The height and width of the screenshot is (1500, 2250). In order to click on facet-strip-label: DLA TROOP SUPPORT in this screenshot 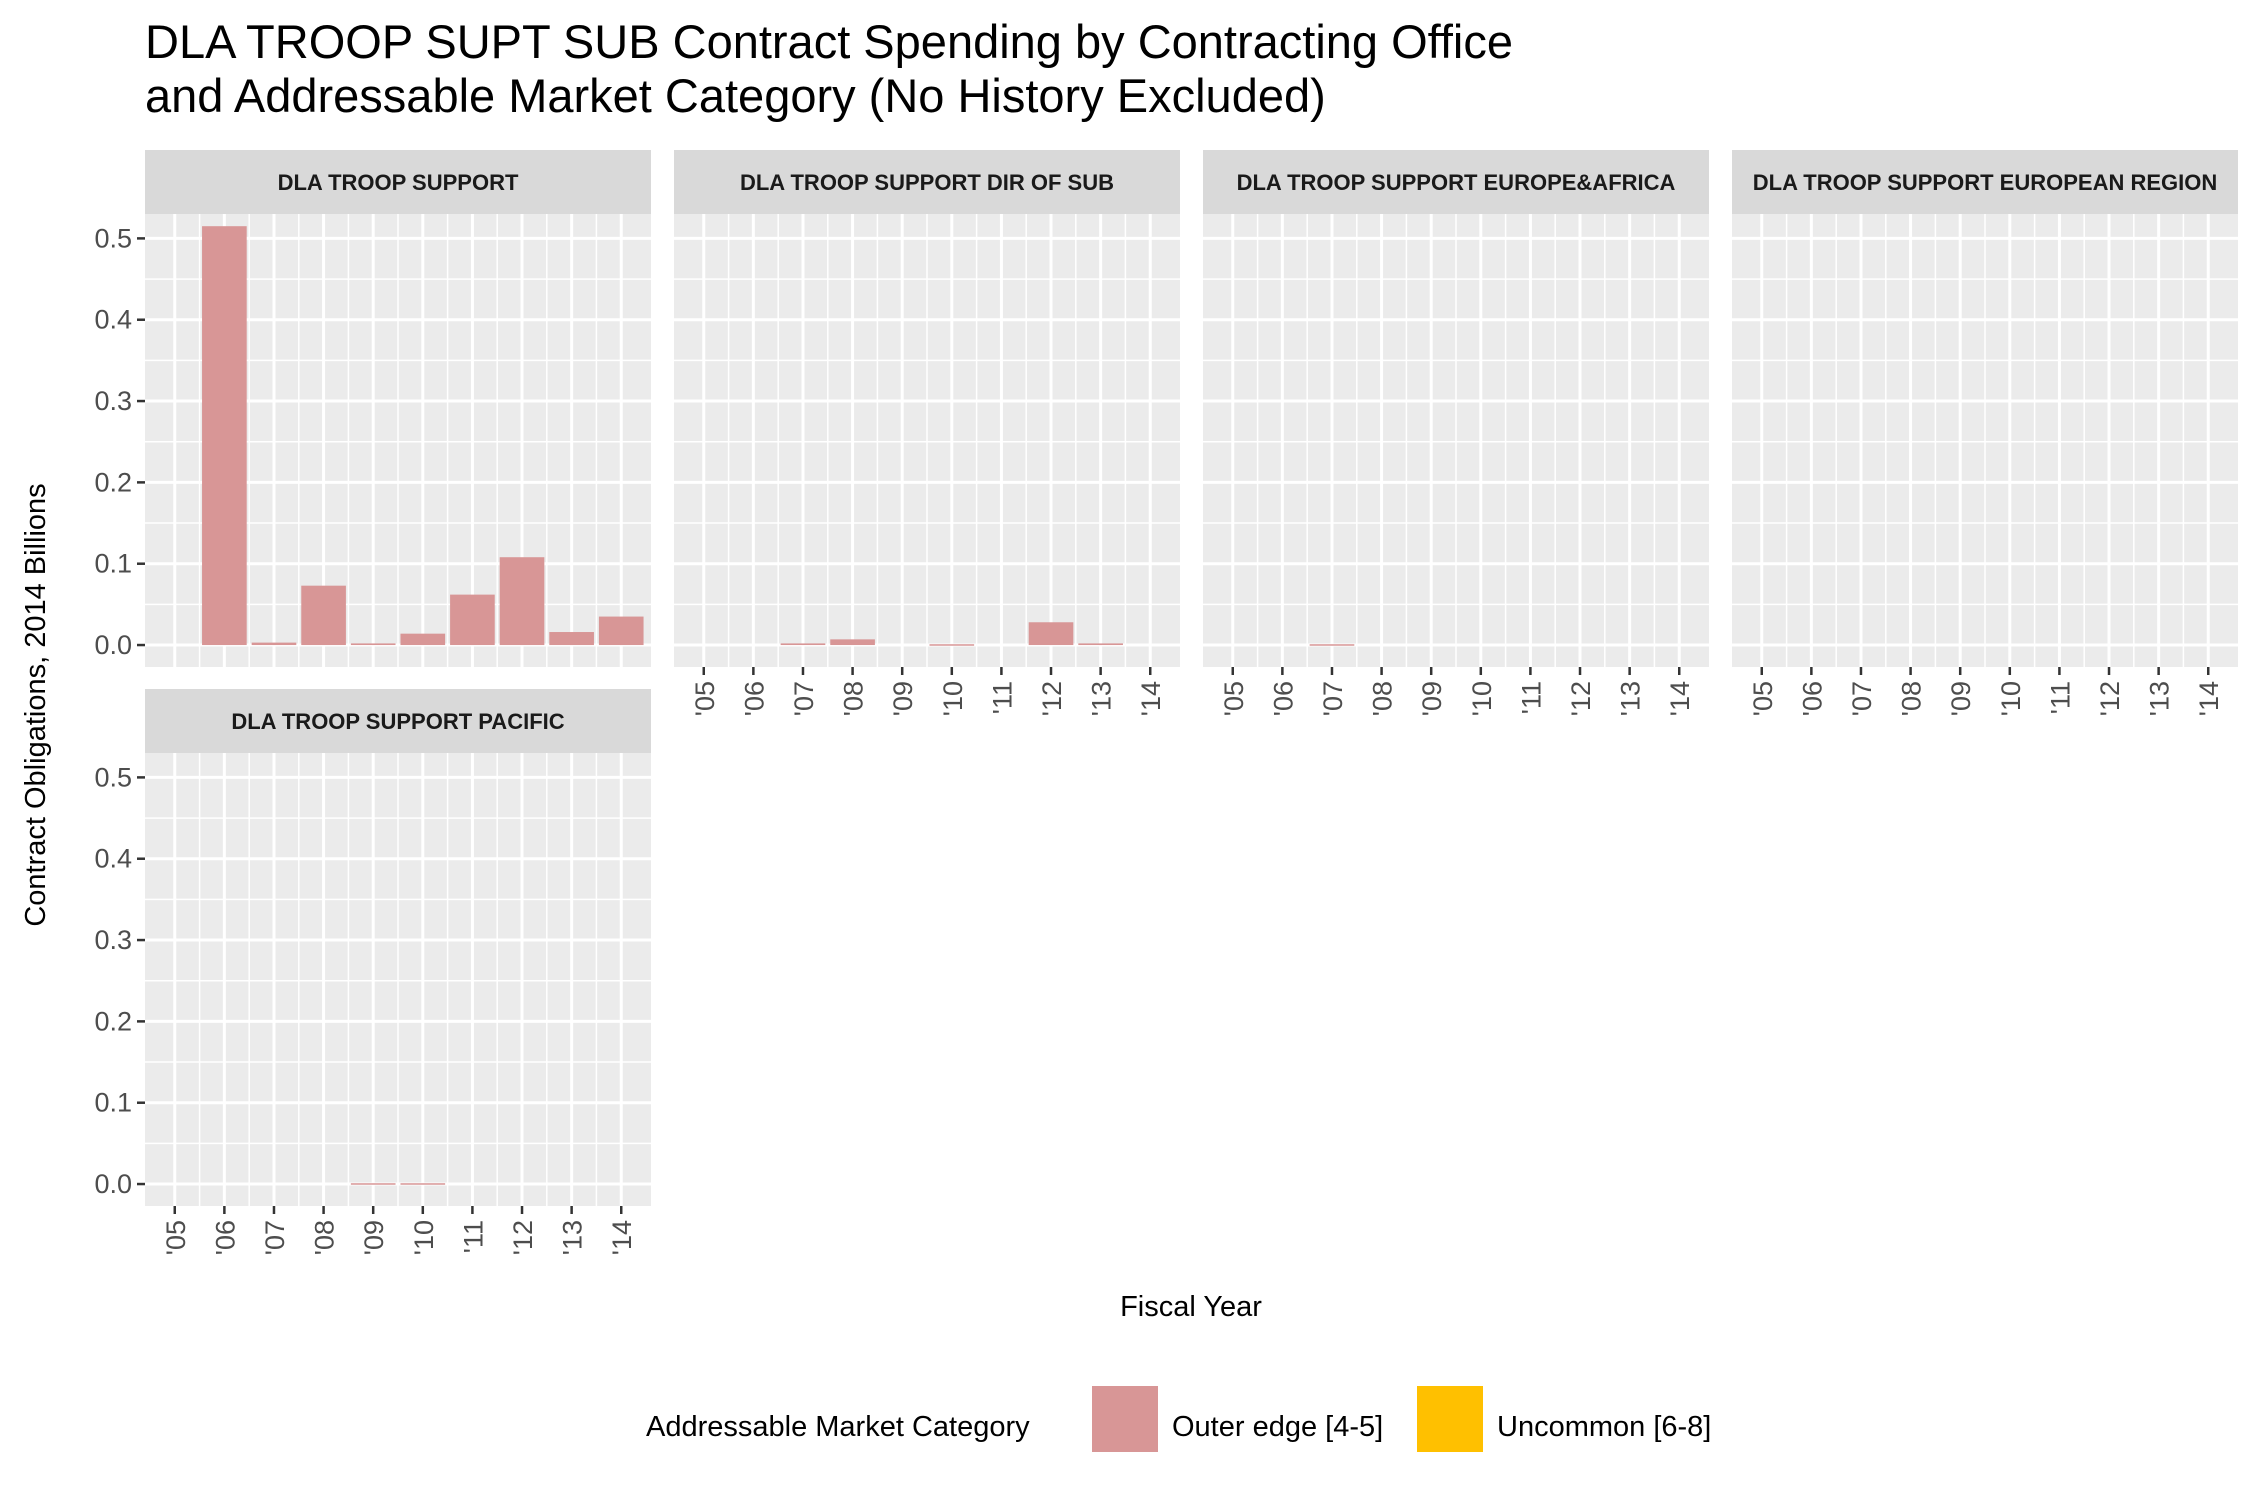, I will do `click(398, 182)`.